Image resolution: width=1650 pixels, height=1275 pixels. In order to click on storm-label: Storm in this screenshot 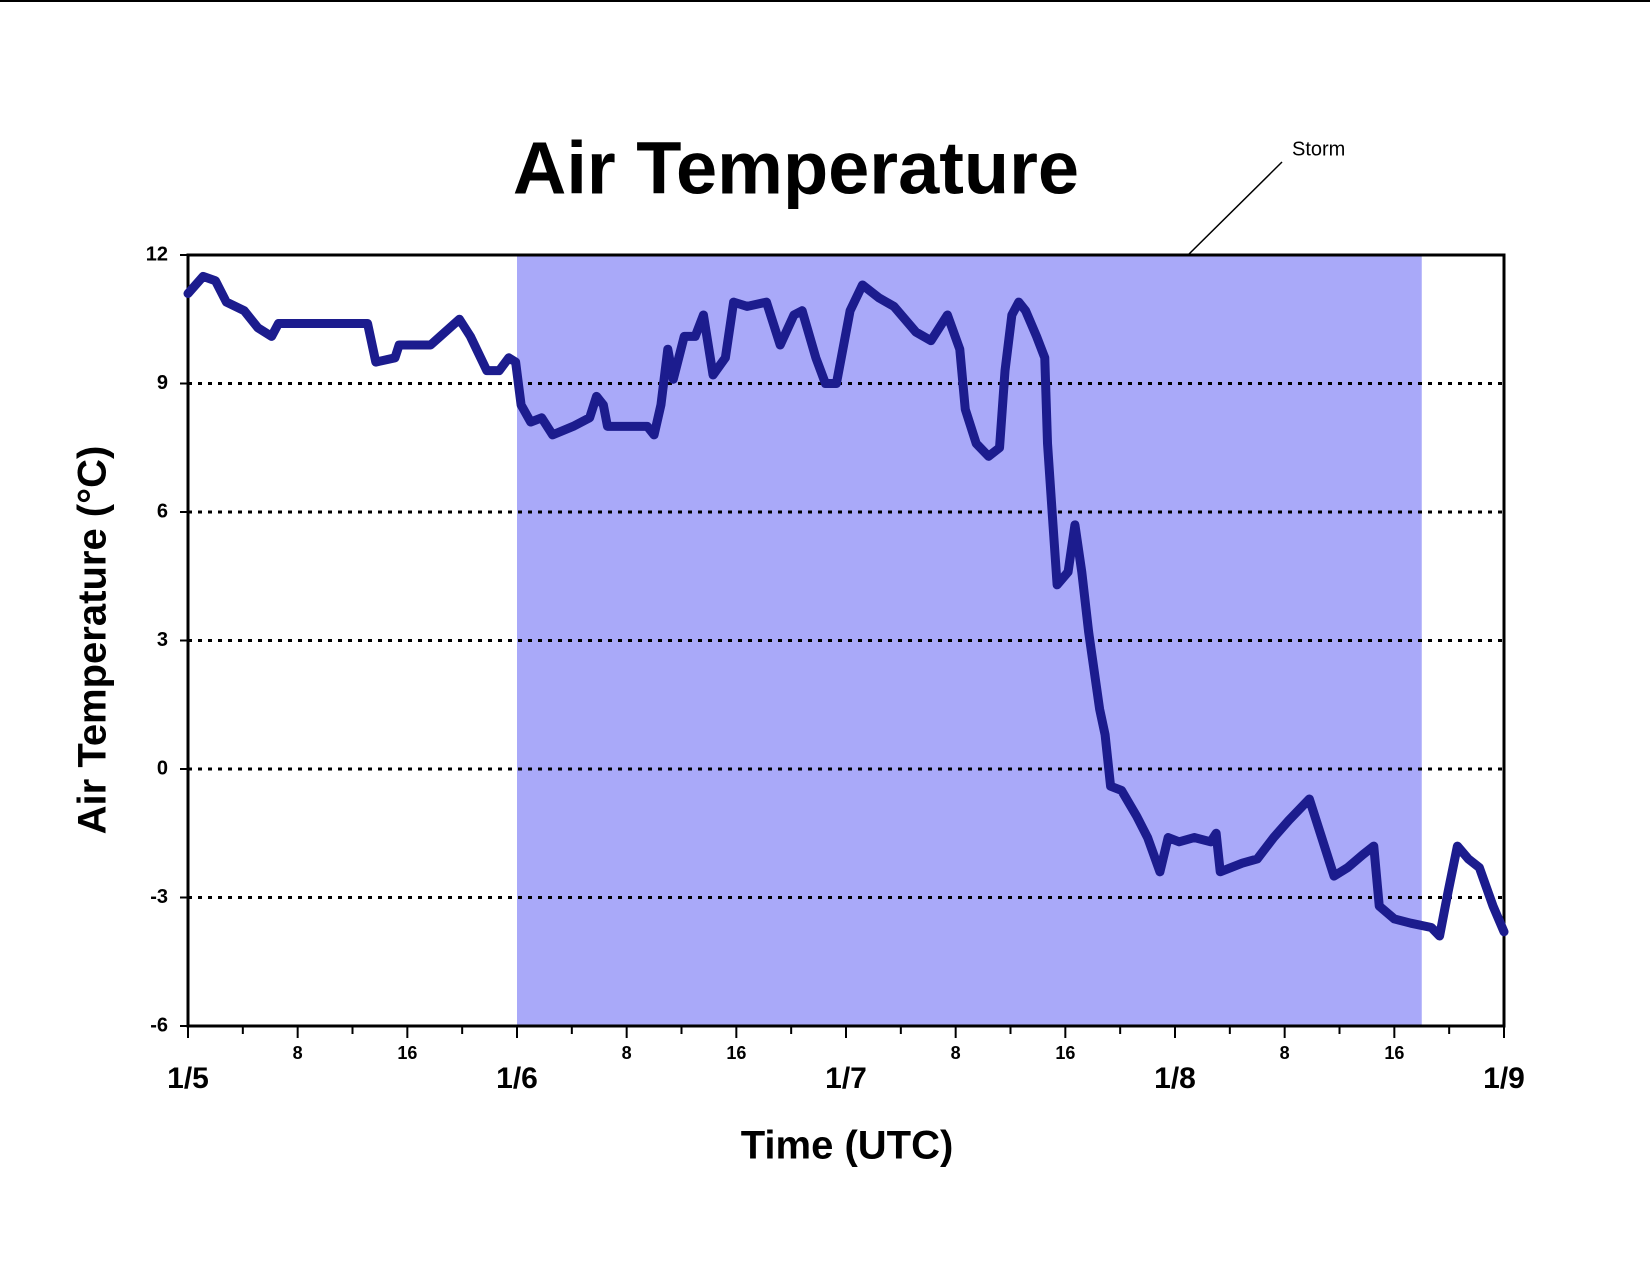, I will do `click(1318, 149)`.